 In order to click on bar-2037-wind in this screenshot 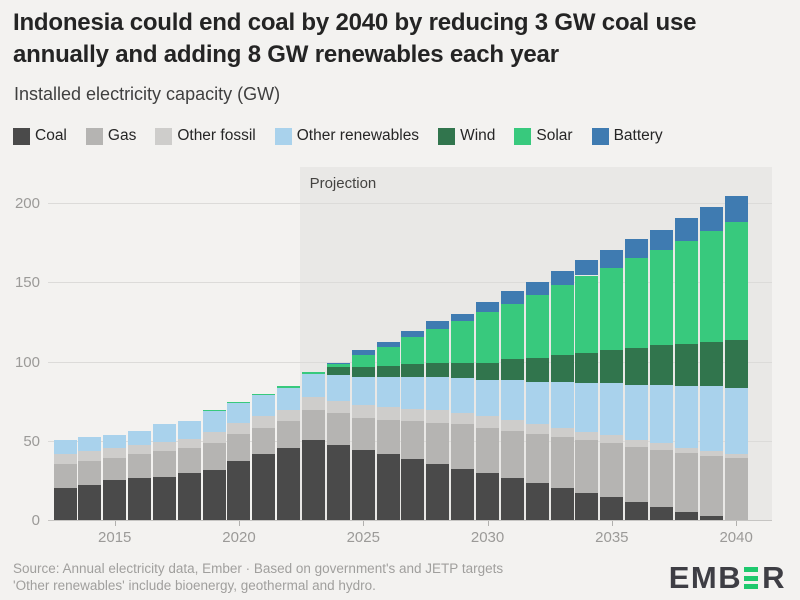, I will do `click(662, 365)`.